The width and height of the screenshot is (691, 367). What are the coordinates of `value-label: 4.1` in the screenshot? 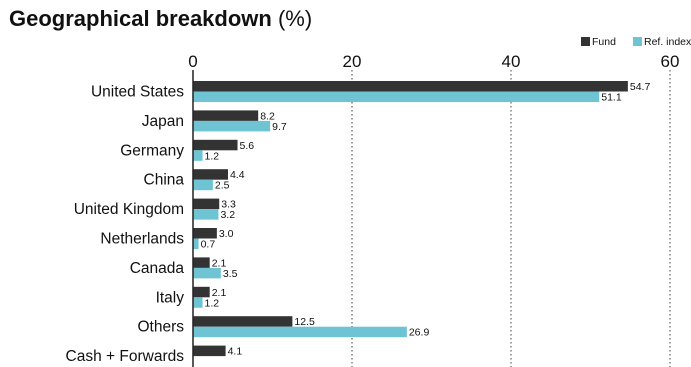 It's located at (235, 352).